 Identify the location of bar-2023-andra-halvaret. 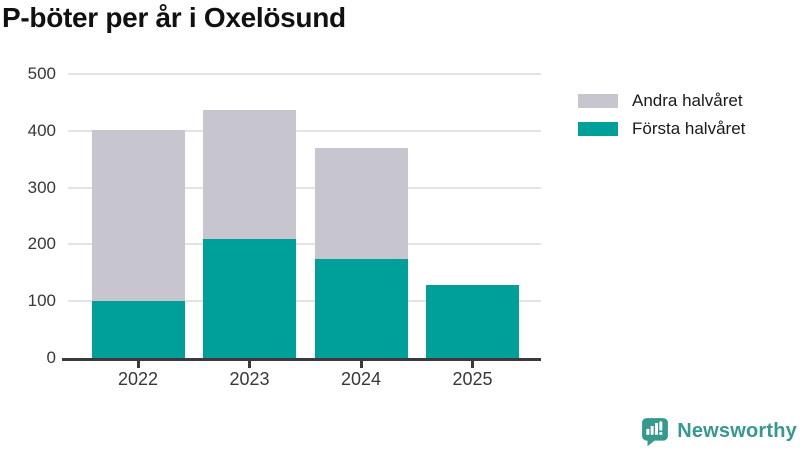
(249, 174).